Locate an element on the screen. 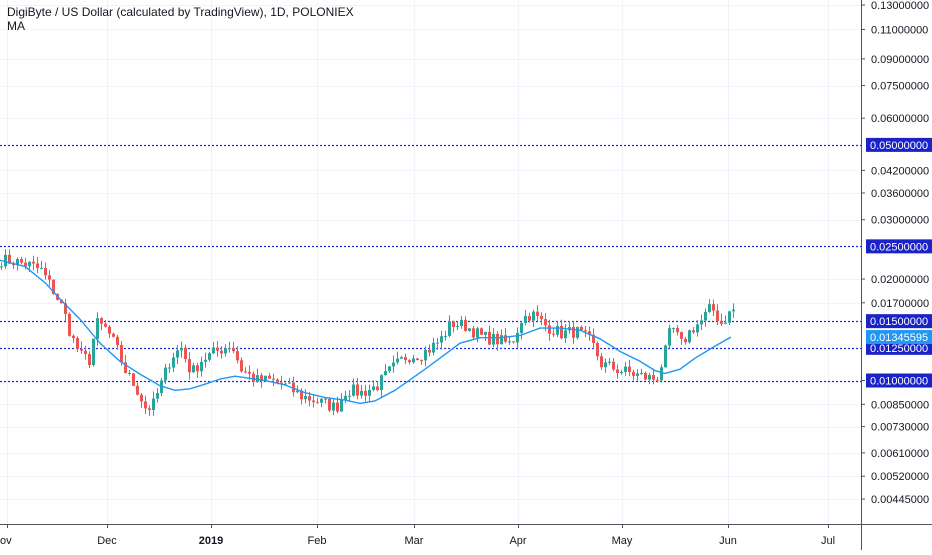 The height and width of the screenshot is (555, 932). price-tag-text: 0.01500000 is located at coordinates (899, 322).